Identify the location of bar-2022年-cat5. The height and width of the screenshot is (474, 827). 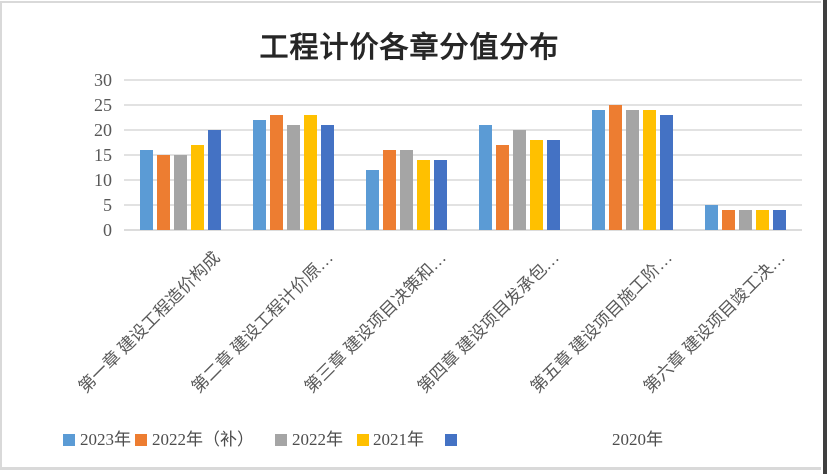
(632, 170).